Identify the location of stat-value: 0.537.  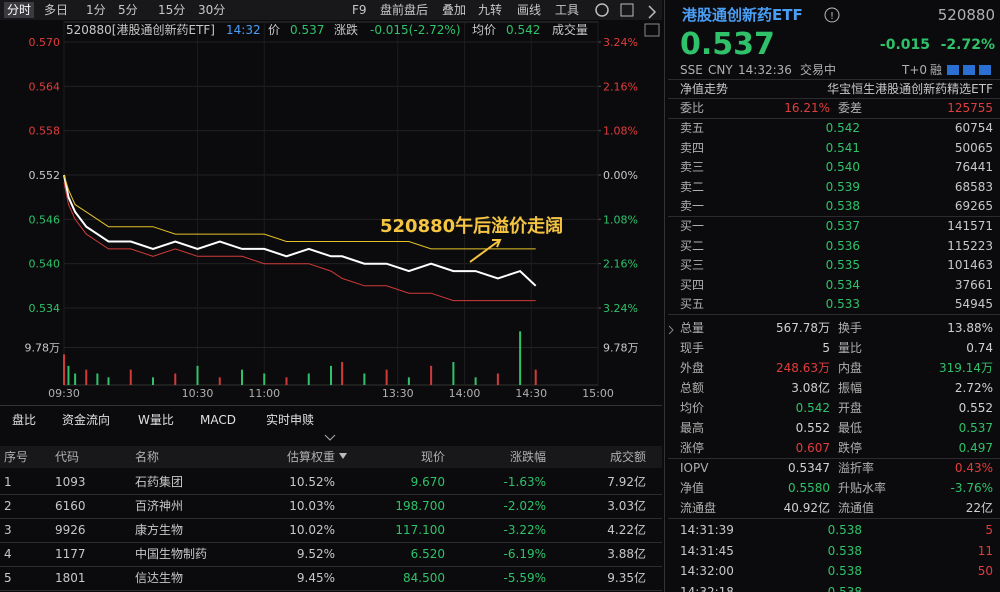
(975, 428).